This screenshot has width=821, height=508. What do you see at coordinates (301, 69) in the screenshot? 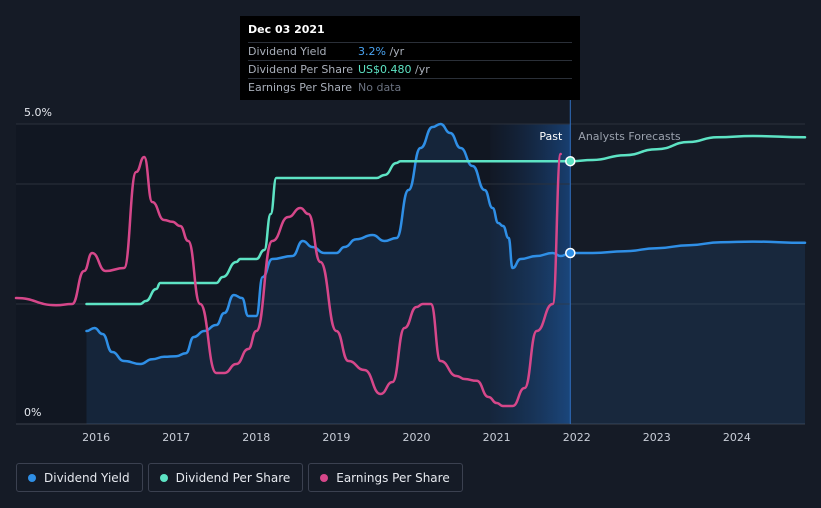
I see `tooltip-label: Dividend Per Share` at bounding box center [301, 69].